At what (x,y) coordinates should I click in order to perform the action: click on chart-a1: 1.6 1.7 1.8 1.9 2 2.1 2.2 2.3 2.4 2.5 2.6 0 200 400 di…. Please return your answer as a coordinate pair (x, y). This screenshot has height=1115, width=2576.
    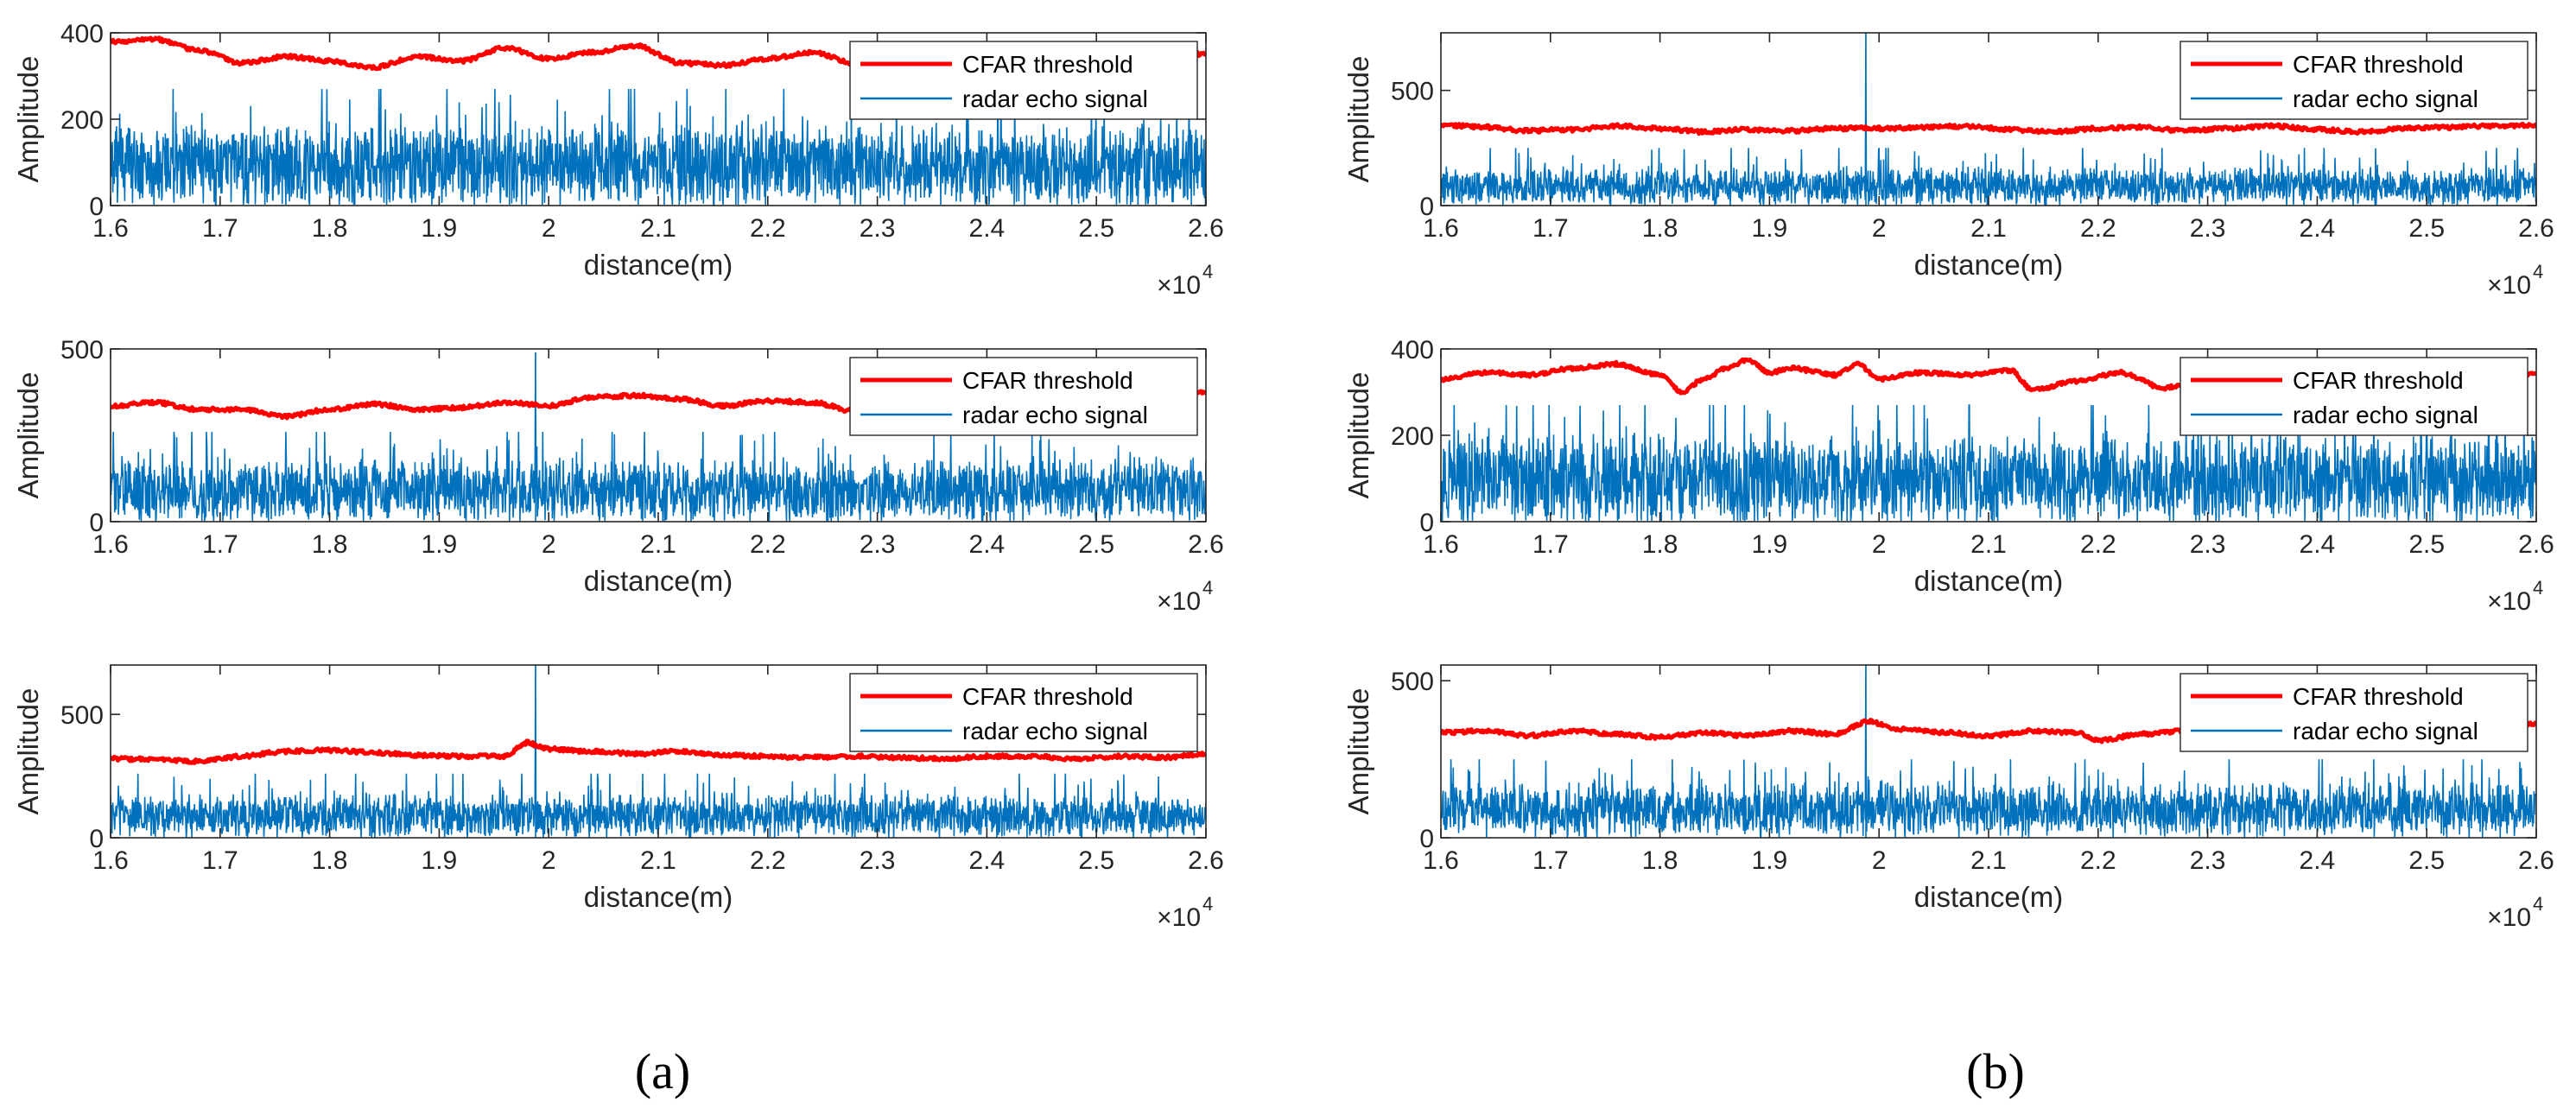
    Looking at the image, I should click on (618, 160).